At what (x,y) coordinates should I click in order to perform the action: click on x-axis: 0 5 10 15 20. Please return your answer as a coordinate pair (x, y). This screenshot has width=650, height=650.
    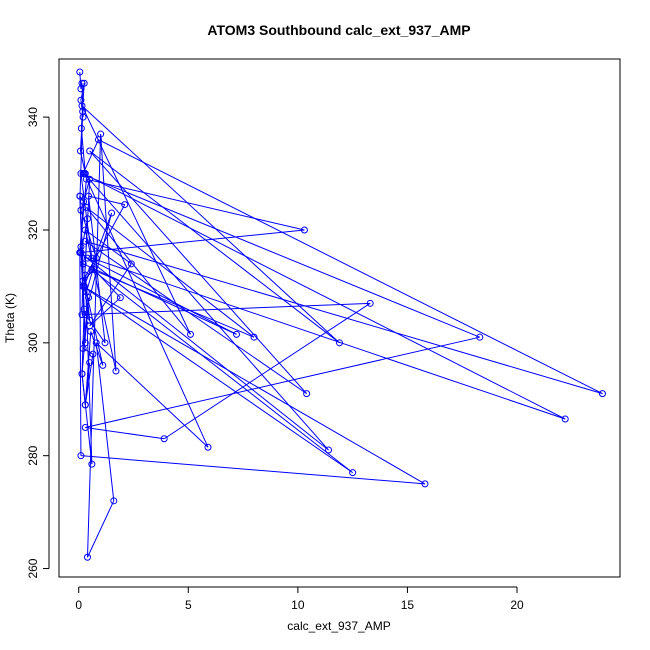
    Looking at the image, I should click on (299, 599).